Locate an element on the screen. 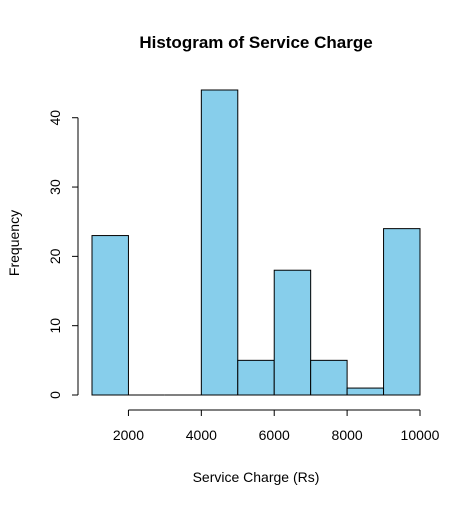  y-axis-label: Frequency is located at coordinates (14, 243).